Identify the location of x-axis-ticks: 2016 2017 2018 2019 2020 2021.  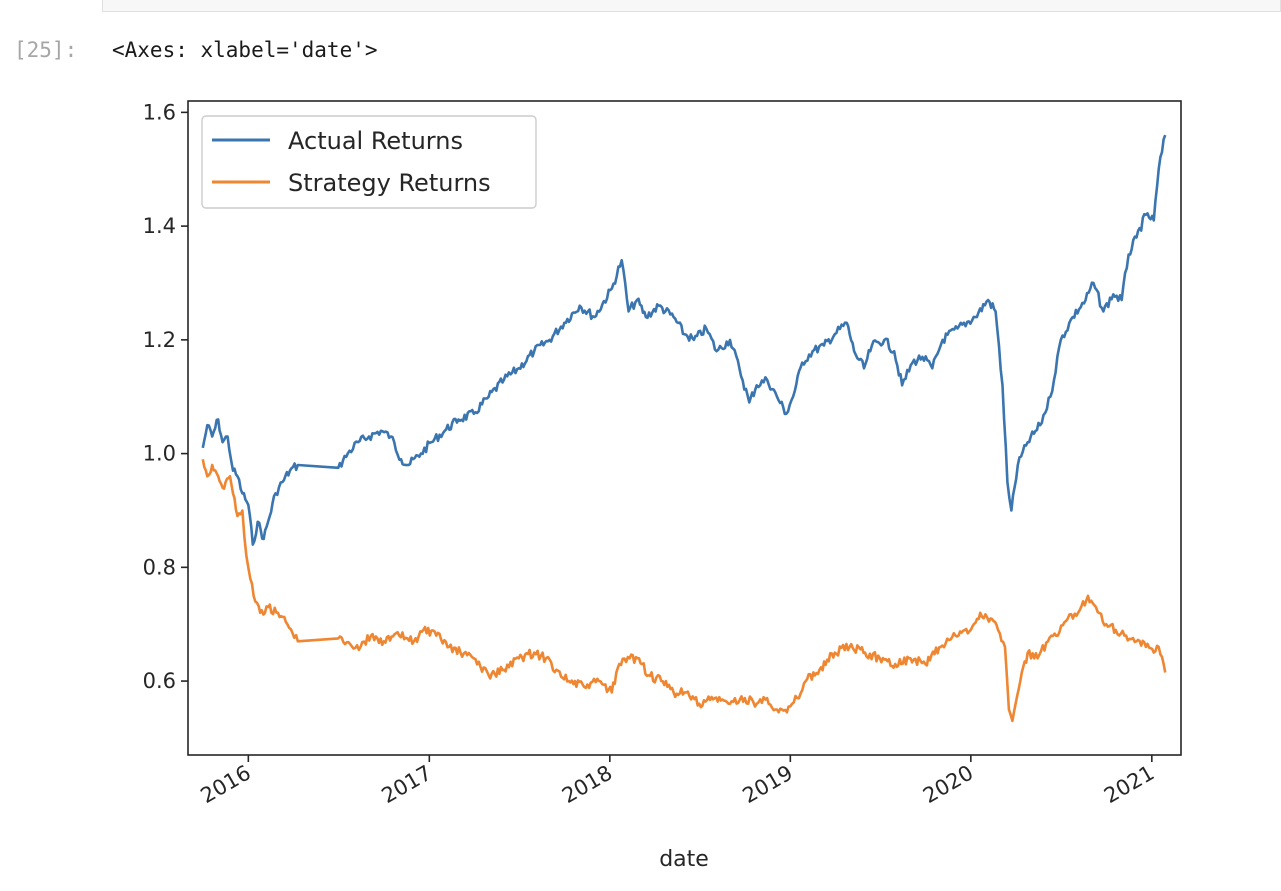
(677, 782).